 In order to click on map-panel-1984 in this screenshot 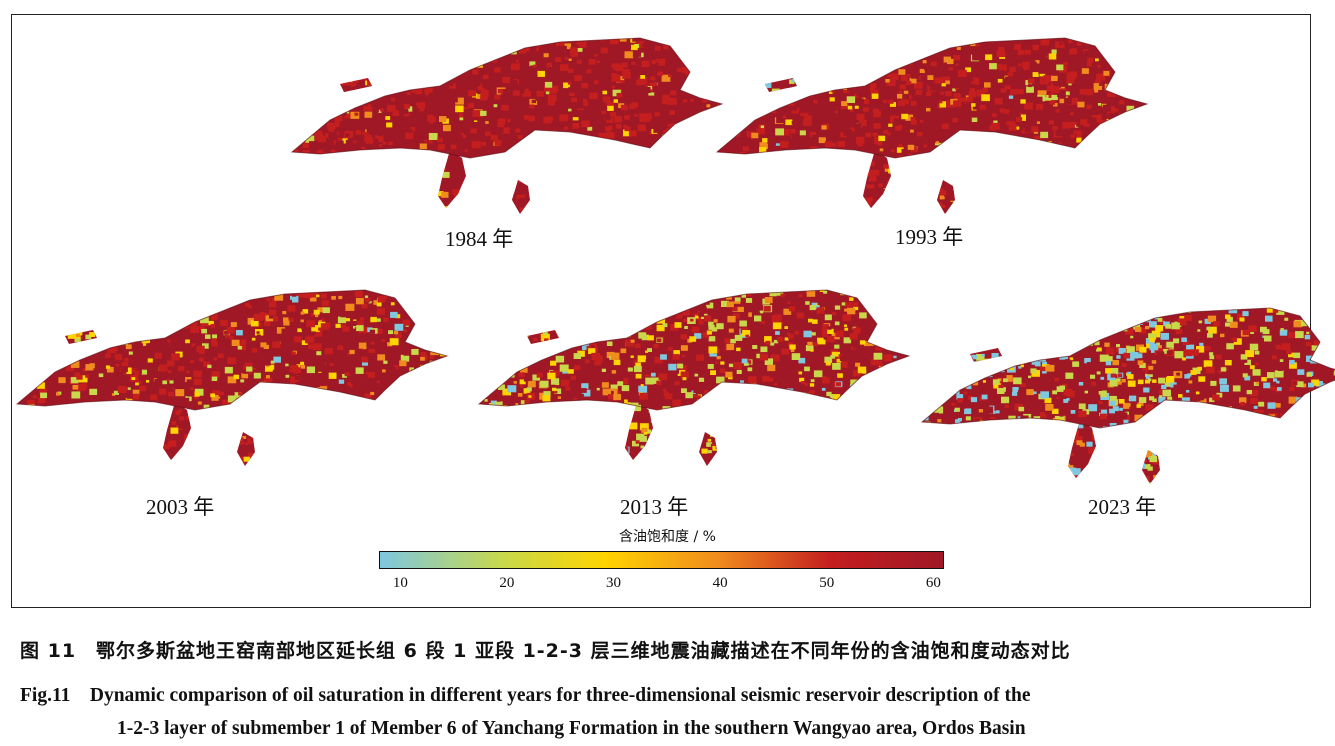, I will do `click(507, 125)`.